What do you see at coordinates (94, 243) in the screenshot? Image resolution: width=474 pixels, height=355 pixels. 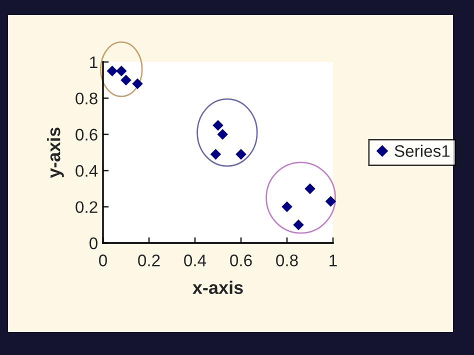 I see `y-tick-label: 0` at bounding box center [94, 243].